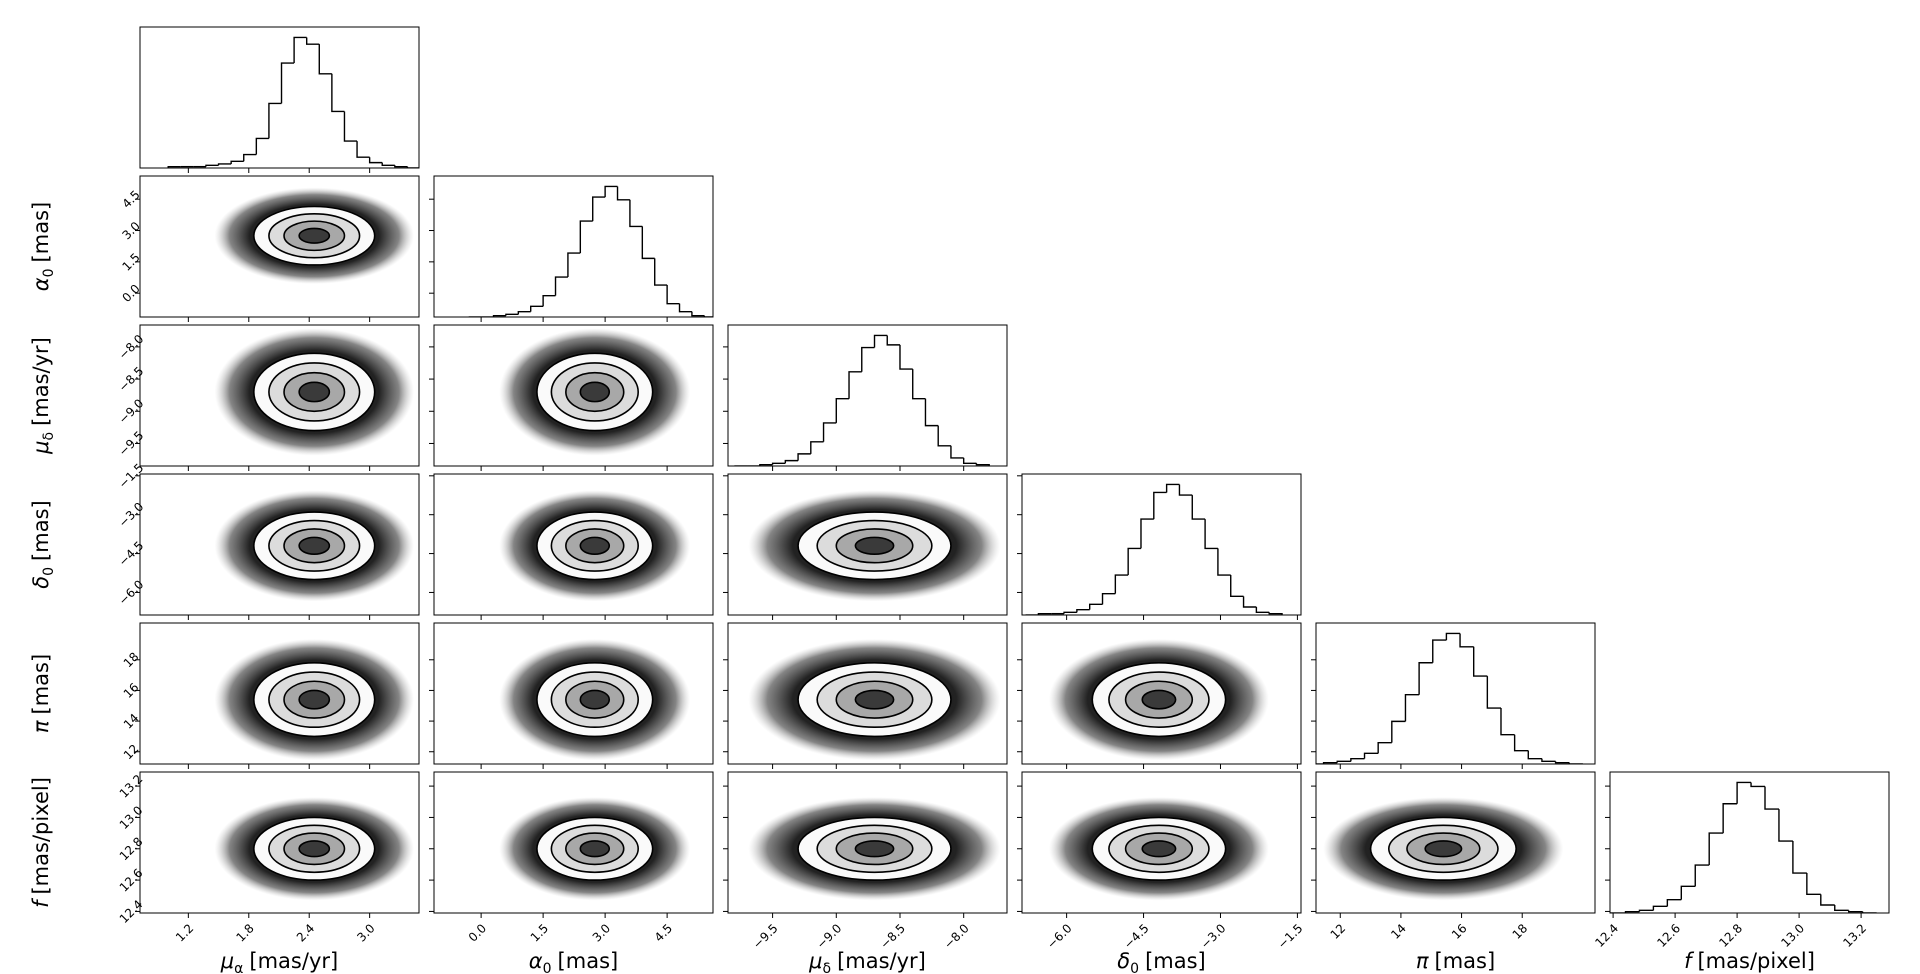 The width and height of the screenshot is (1920, 974). What do you see at coordinates (956, 936) in the screenshot?
I see `x-tick-label: −8.0` at bounding box center [956, 936].